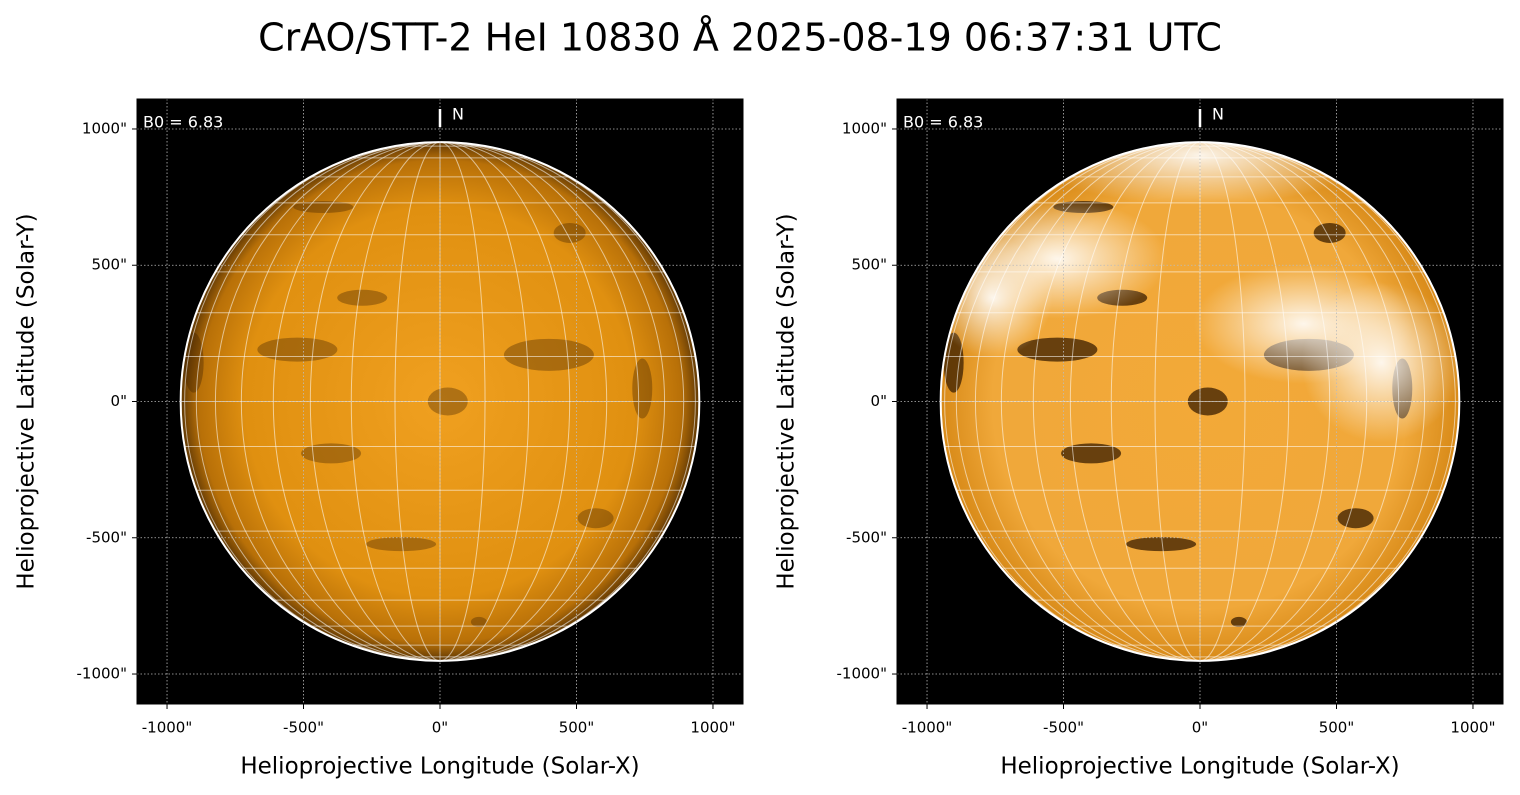 This screenshot has width=1520, height=795. I want to click on bright-region, so click(1380, 362).